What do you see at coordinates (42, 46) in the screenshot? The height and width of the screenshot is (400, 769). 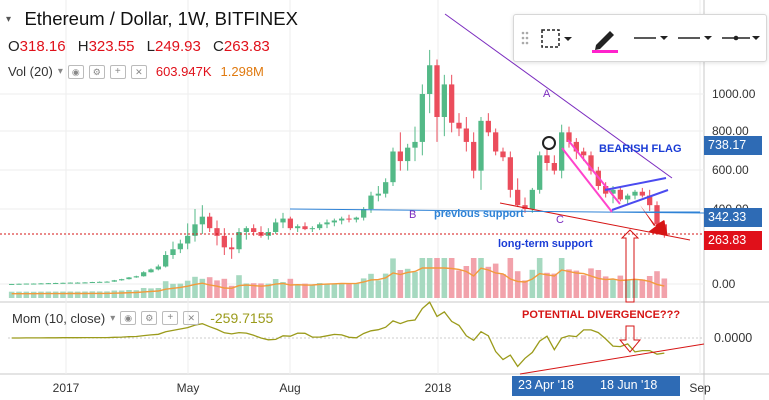 I see `ohlc-open-value: 318.16` at bounding box center [42, 46].